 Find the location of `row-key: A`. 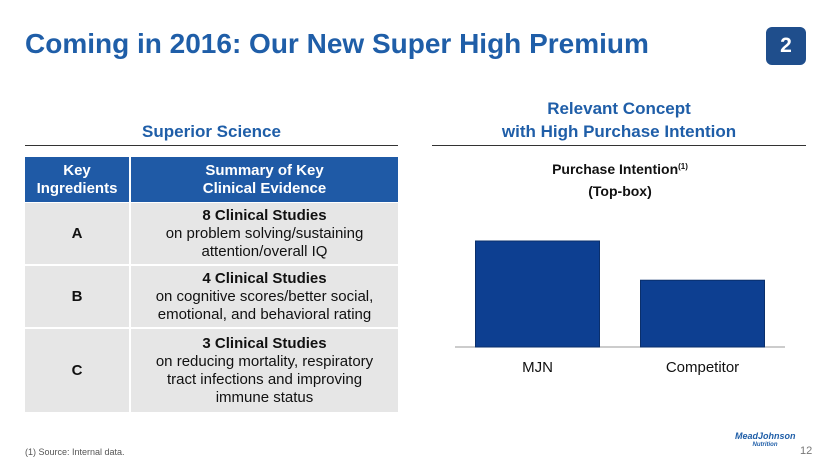

row-key: A is located at coordinates (77, 233).